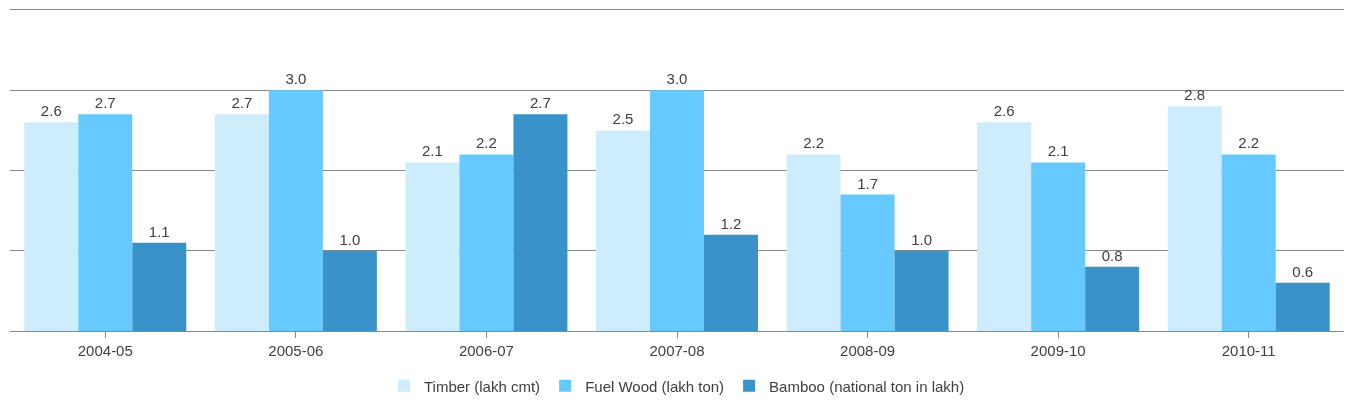 Image resolution: width=1354 pixels, height=413 pixels. I want to click on x-tick-label: 2010-11, so click(1248, 350).